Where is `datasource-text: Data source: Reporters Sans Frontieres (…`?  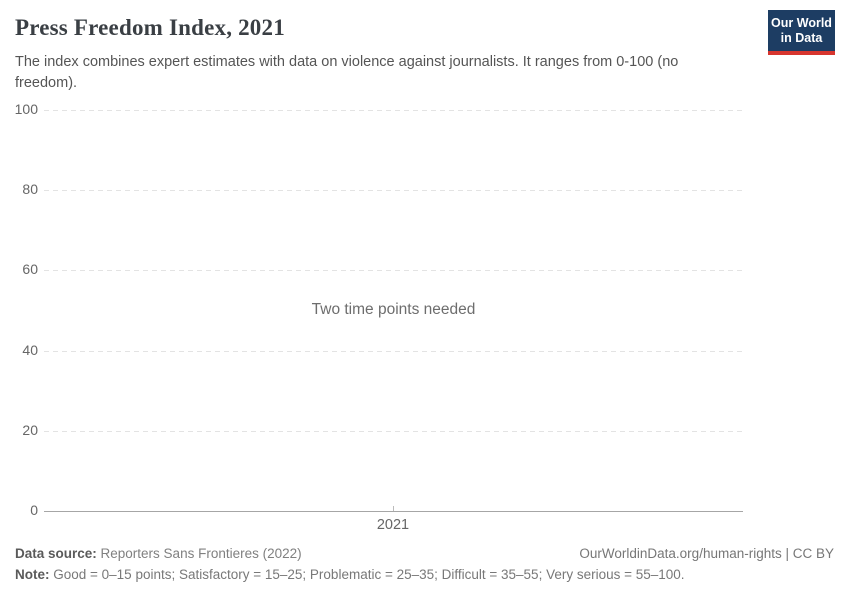 datasource-text: Data source: Reporters Sans Frontieres (… is located at coordinates (158, 553).